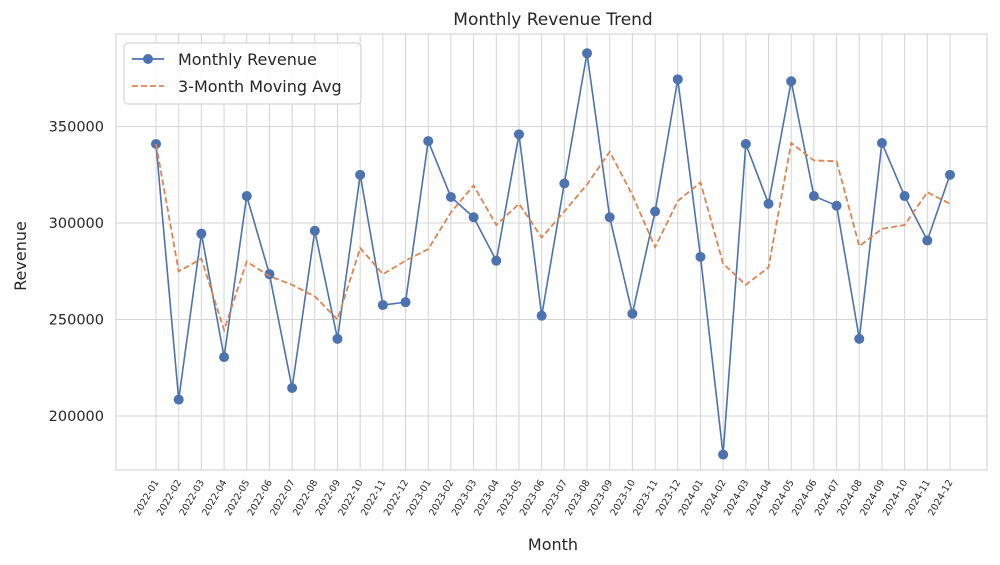 The height and width of the screenshot is (565, 1000). Describe the element at coordinates (148, 59) in the screenshot. I see `legend-marker` at that location.